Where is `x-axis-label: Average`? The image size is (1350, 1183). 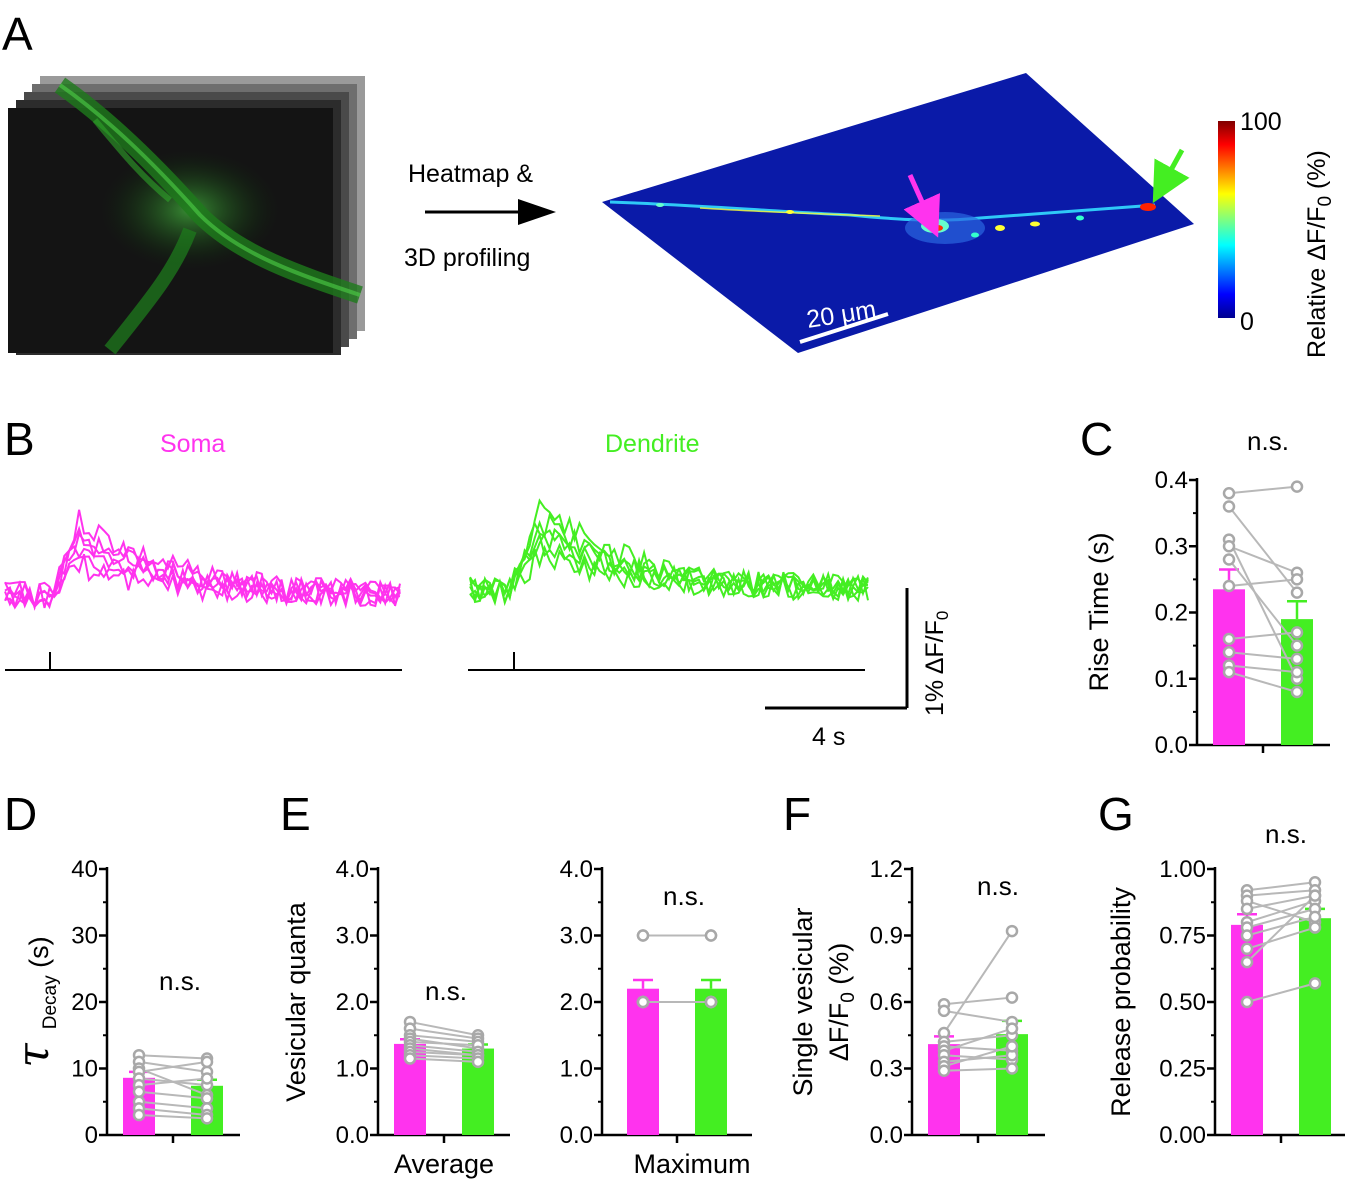
x-axis-label: Average is located at coordinates (444, 1164).